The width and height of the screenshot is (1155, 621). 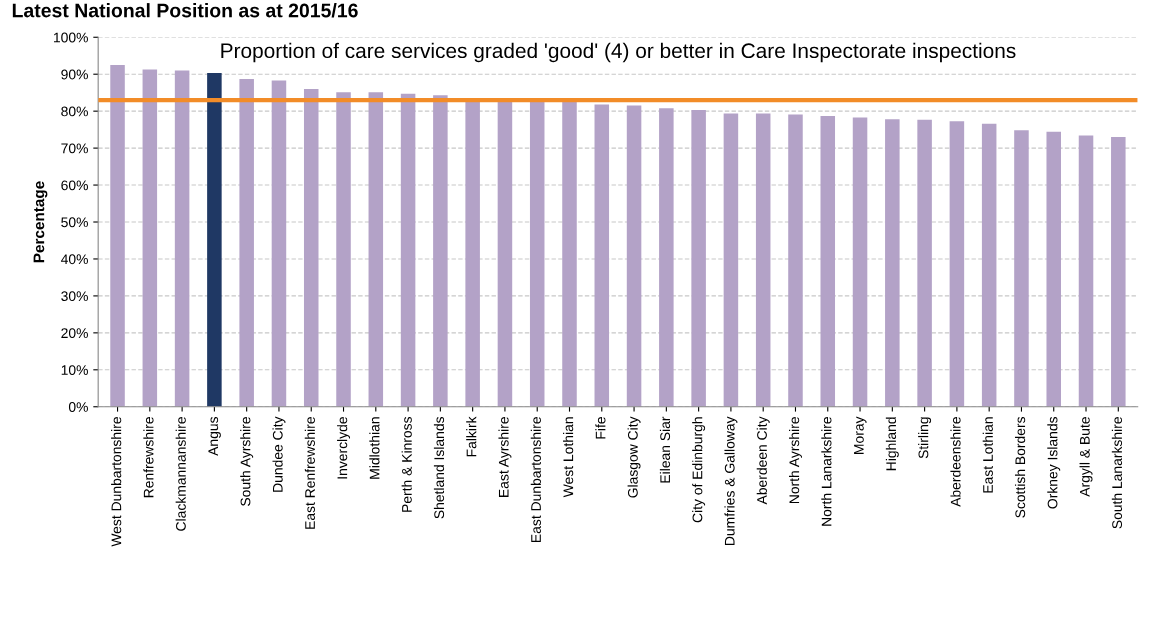 What do you see at coordinates (40, 222) in the screenshot?
I see `y-axis-title: Percentage` at bounding box center [40, 222].